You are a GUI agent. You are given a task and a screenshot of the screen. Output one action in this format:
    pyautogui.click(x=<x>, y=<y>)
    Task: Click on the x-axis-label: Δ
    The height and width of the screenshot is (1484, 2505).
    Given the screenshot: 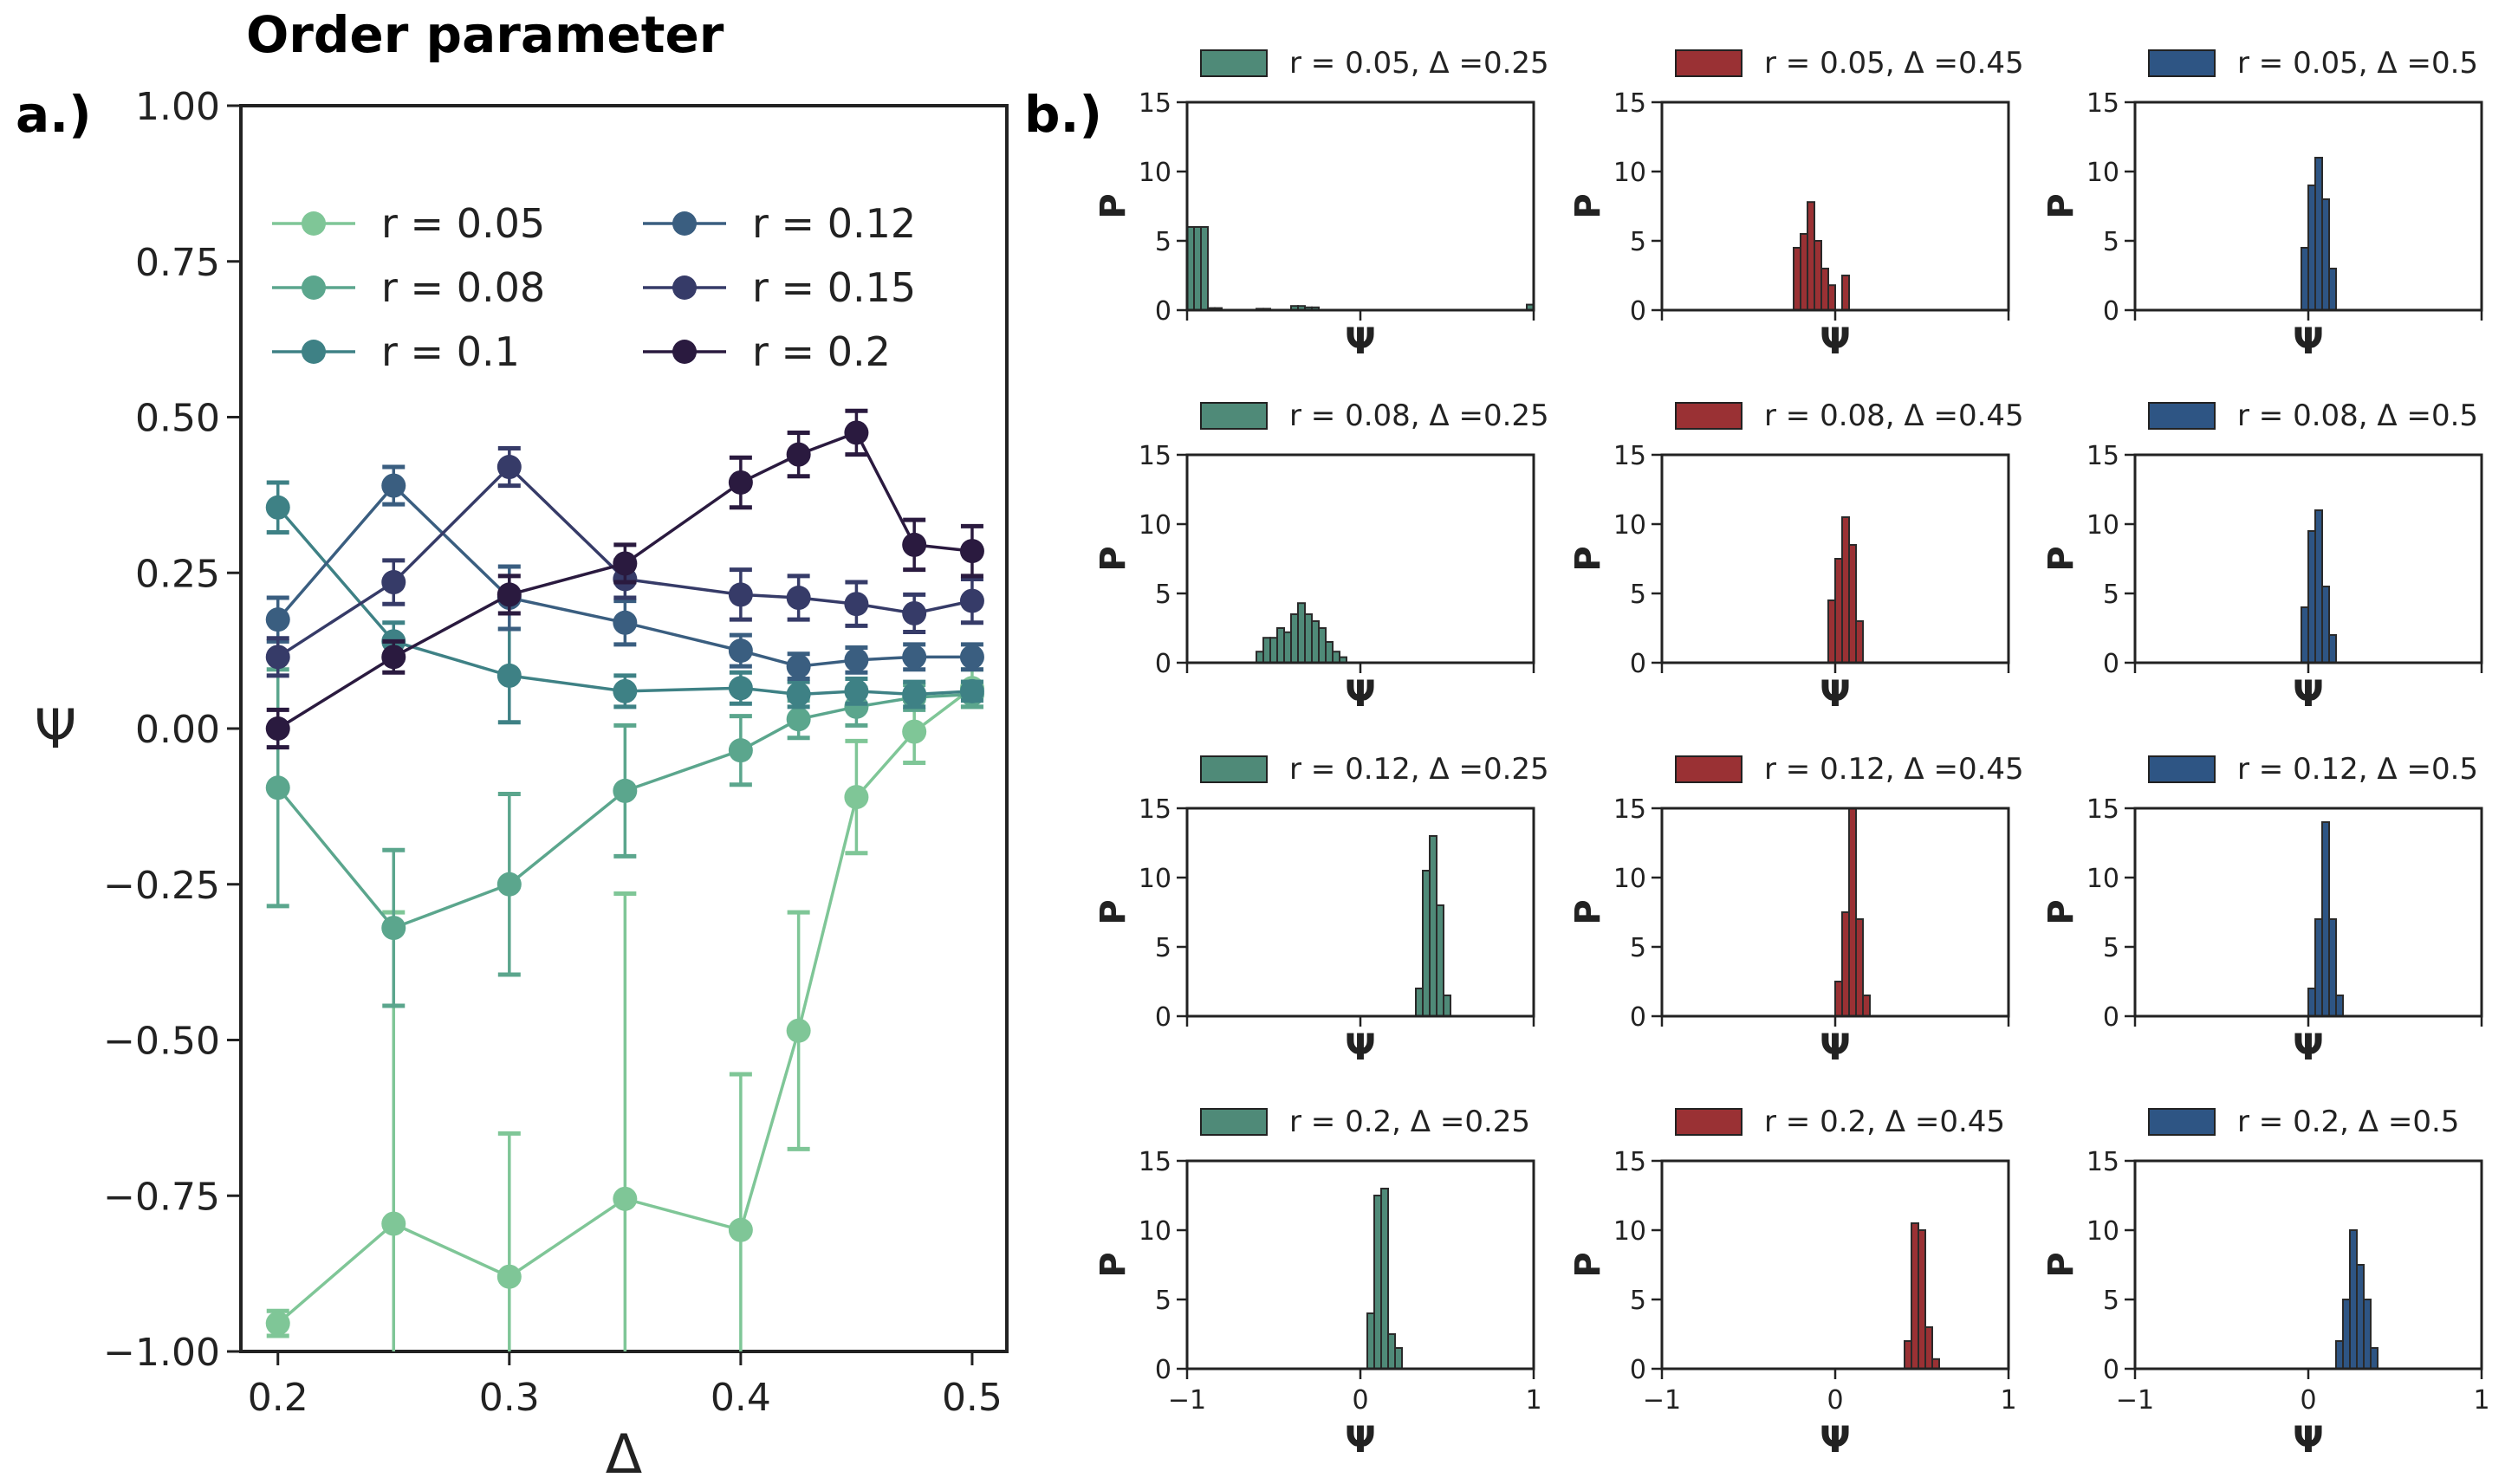 What is the action you would take?
    pyautogui.click(x=624, y=1453)
    